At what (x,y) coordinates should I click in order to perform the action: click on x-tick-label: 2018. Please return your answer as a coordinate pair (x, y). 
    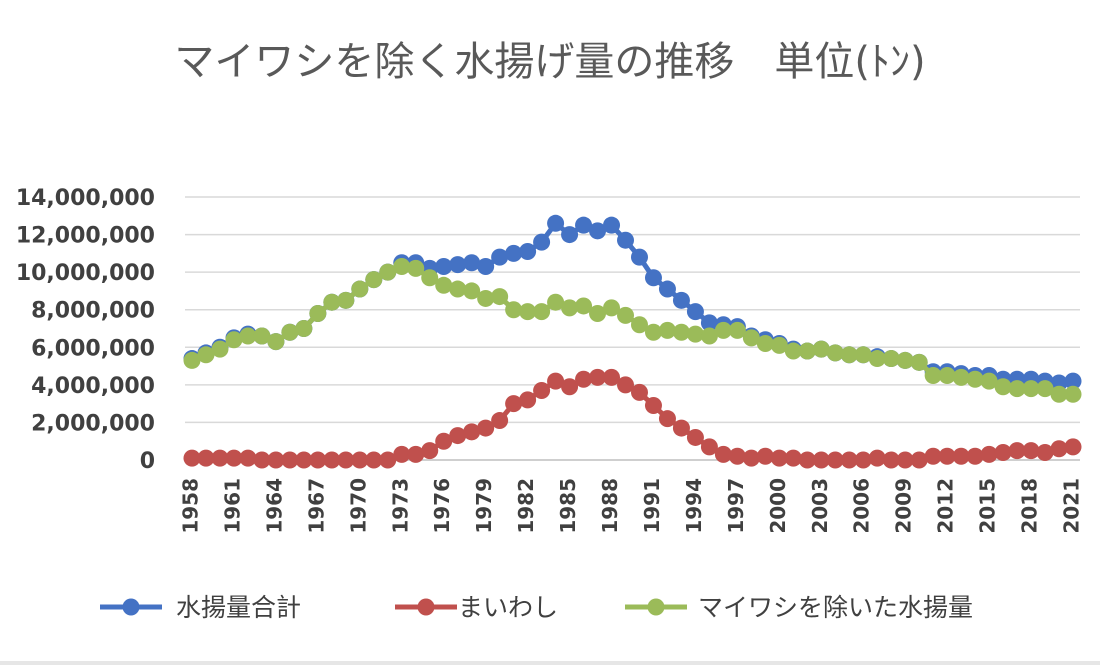
    Looking at the image, I should click on (1030, 506).